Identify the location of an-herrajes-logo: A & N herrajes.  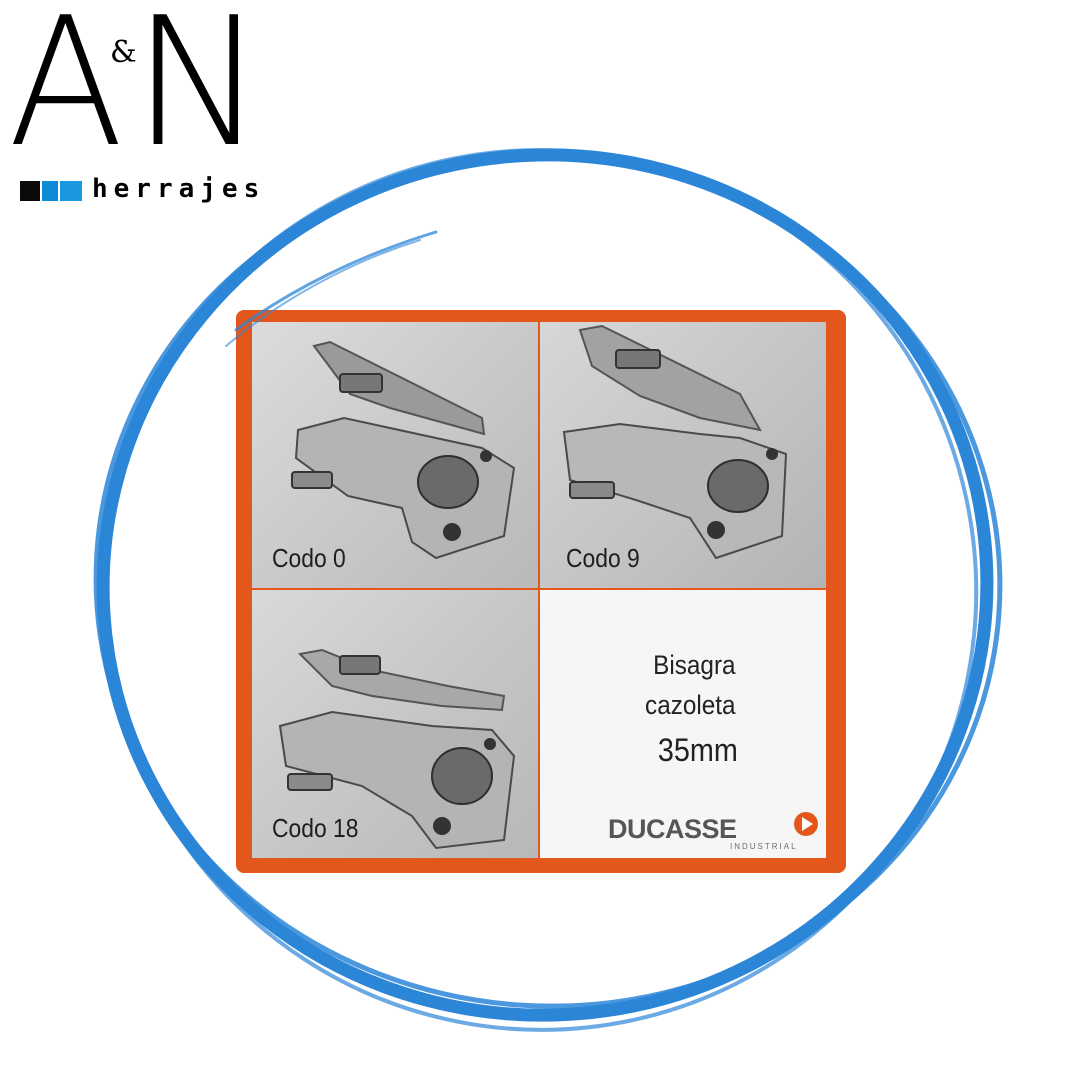
(150, 110).